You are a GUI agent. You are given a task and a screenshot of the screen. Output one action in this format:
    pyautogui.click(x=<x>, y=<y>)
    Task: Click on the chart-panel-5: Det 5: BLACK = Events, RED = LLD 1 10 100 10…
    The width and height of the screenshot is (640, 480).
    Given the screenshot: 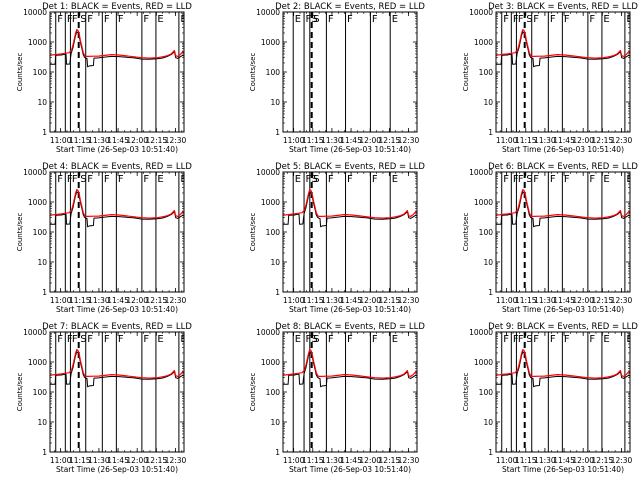 What is the action you would take?
    pyautogui.click(x=337, y=238)
    